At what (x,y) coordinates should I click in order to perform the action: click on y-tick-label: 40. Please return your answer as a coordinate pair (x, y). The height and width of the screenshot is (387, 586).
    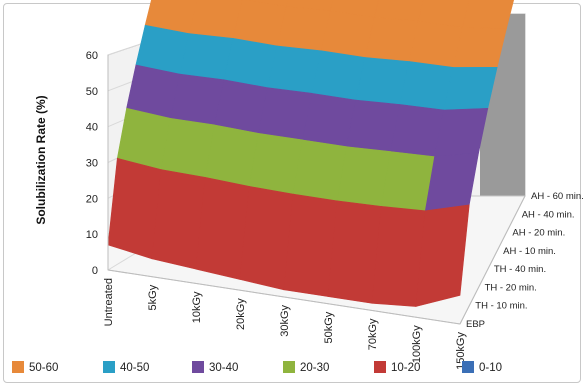
    Looking at the image, I should click on (92, 128).